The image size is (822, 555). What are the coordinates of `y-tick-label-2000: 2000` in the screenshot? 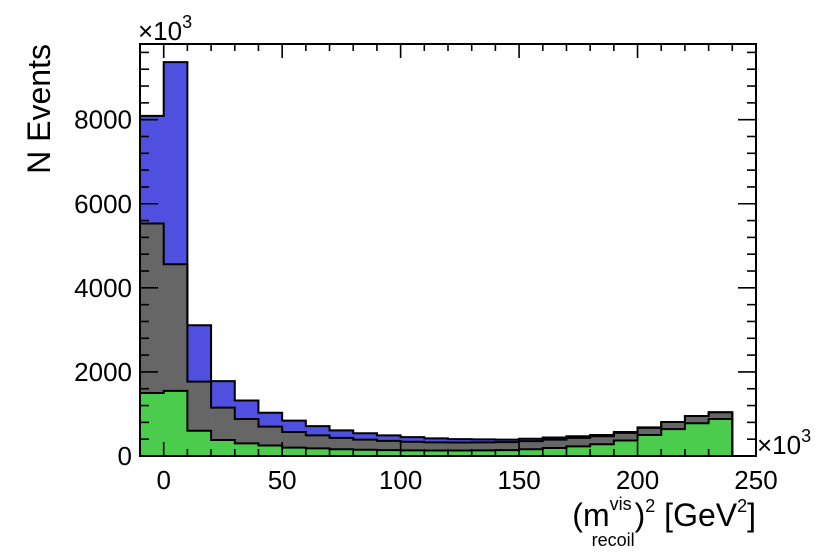 It's located at (103, 372).